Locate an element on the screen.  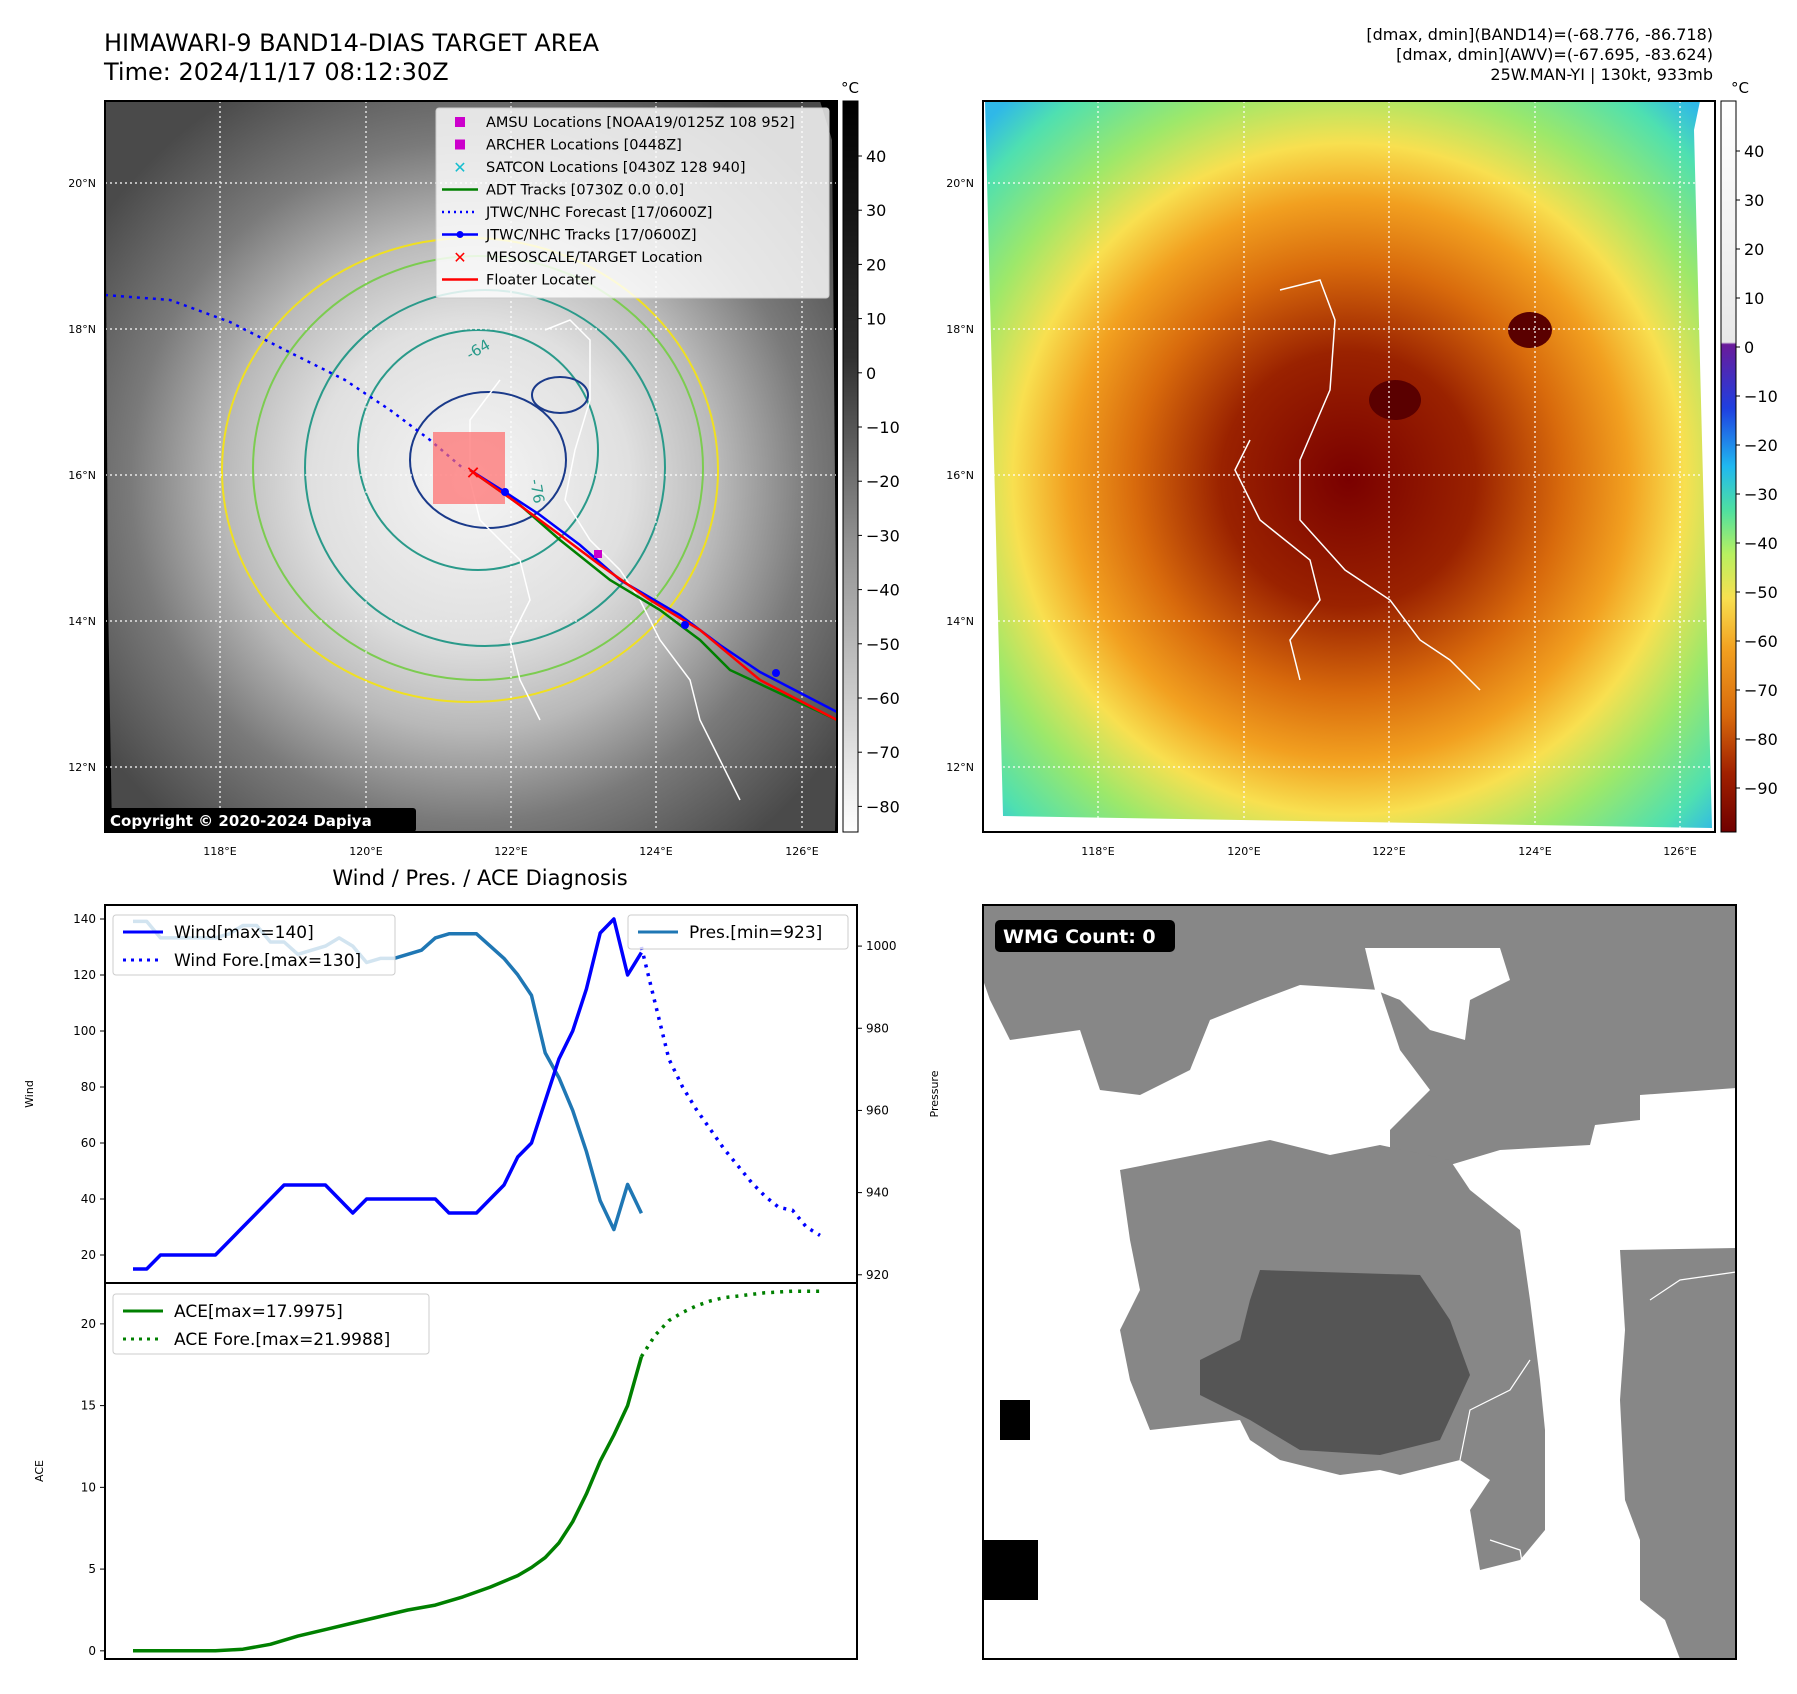
contour-teal-inner is located at coordinates (478, 450).